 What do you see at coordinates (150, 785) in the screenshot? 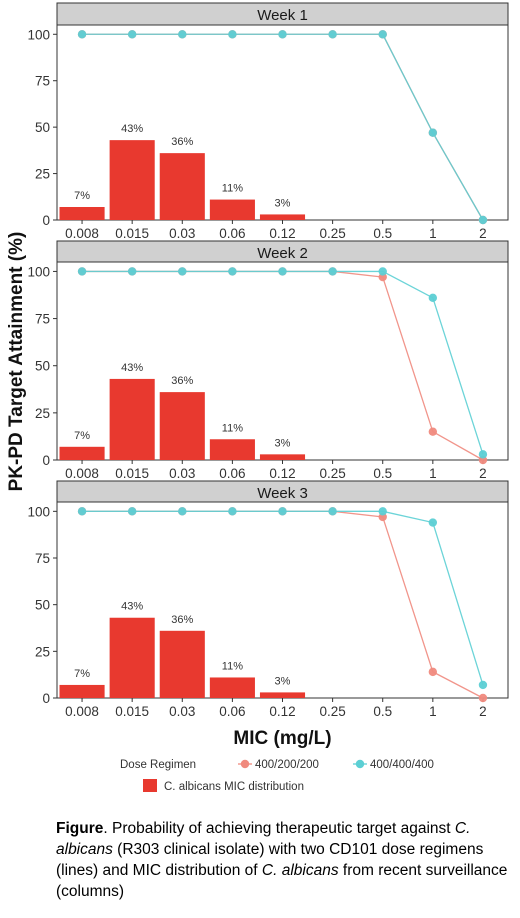
I see `legend-bar-swatch` at bounding box center [150, 785].